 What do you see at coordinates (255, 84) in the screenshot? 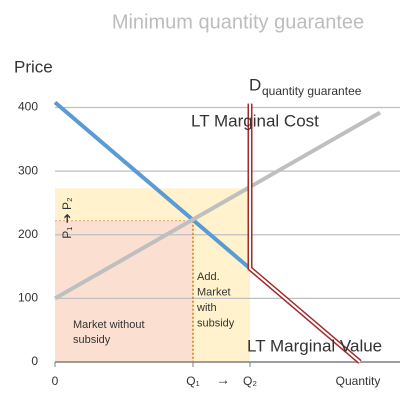
I see `series-label: D` at bounding box center [255, 84].